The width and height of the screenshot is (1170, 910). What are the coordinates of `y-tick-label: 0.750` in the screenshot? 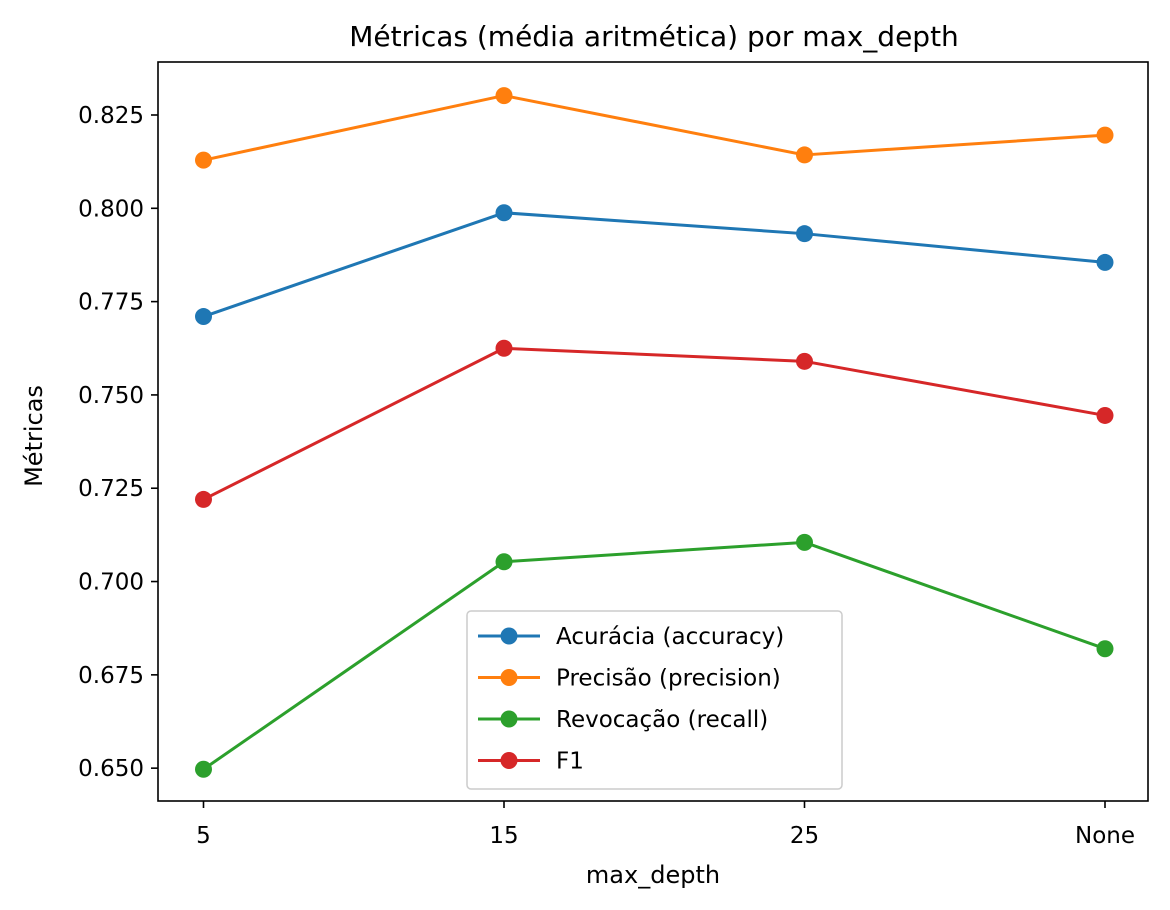 It's located at (111, 396).